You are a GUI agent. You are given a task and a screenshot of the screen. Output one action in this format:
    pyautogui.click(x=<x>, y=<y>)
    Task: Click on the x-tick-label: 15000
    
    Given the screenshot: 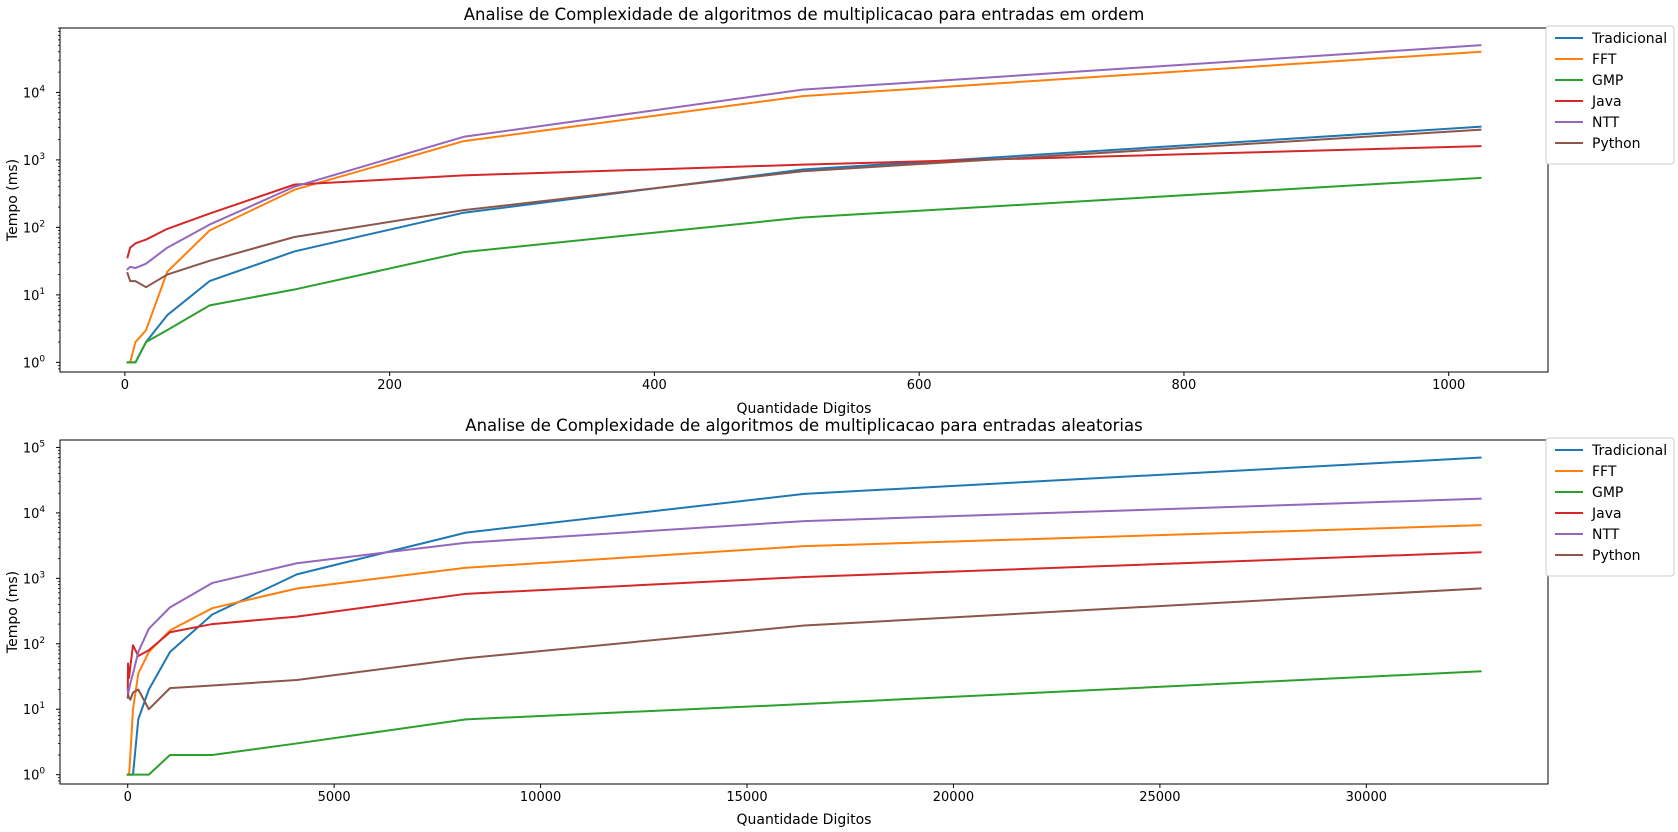 What is the action you would take?
    pyautogui.click(x=746, y=797)
    